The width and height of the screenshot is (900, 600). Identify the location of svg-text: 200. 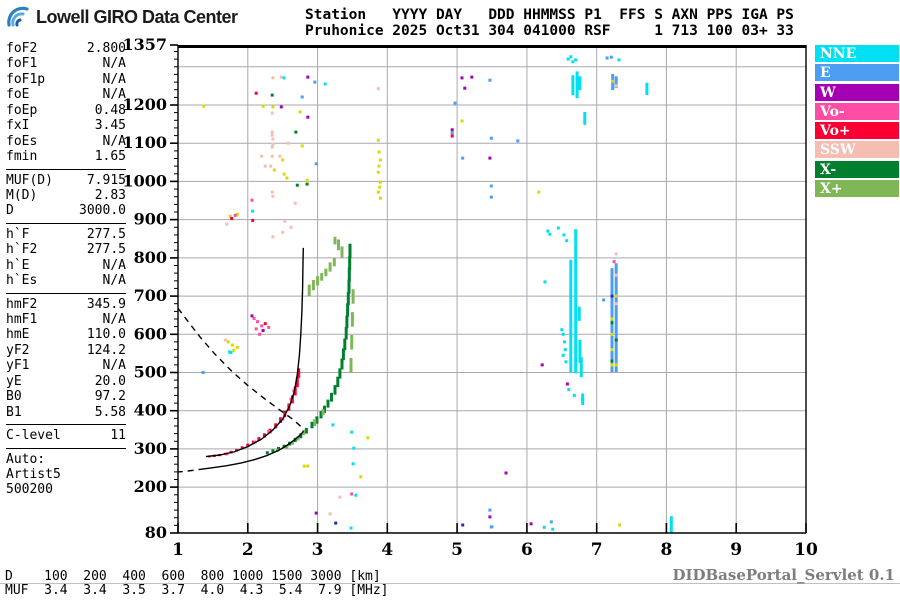
(150, 486).